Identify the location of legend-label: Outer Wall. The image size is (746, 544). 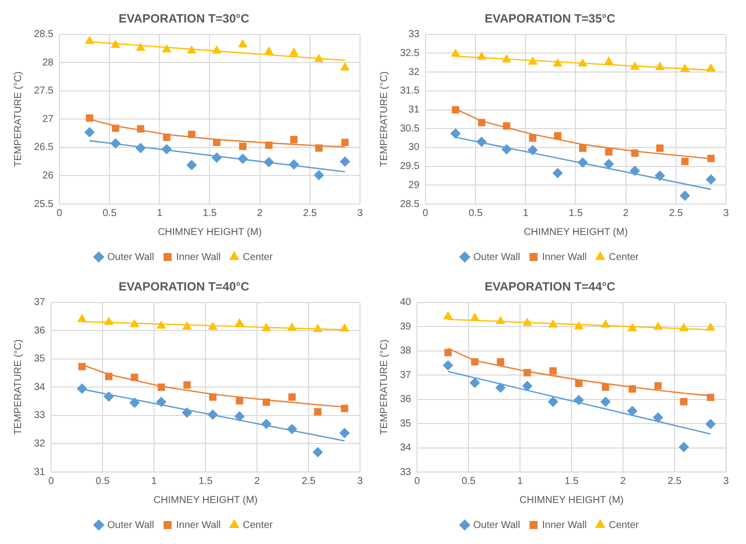
(130, 525).